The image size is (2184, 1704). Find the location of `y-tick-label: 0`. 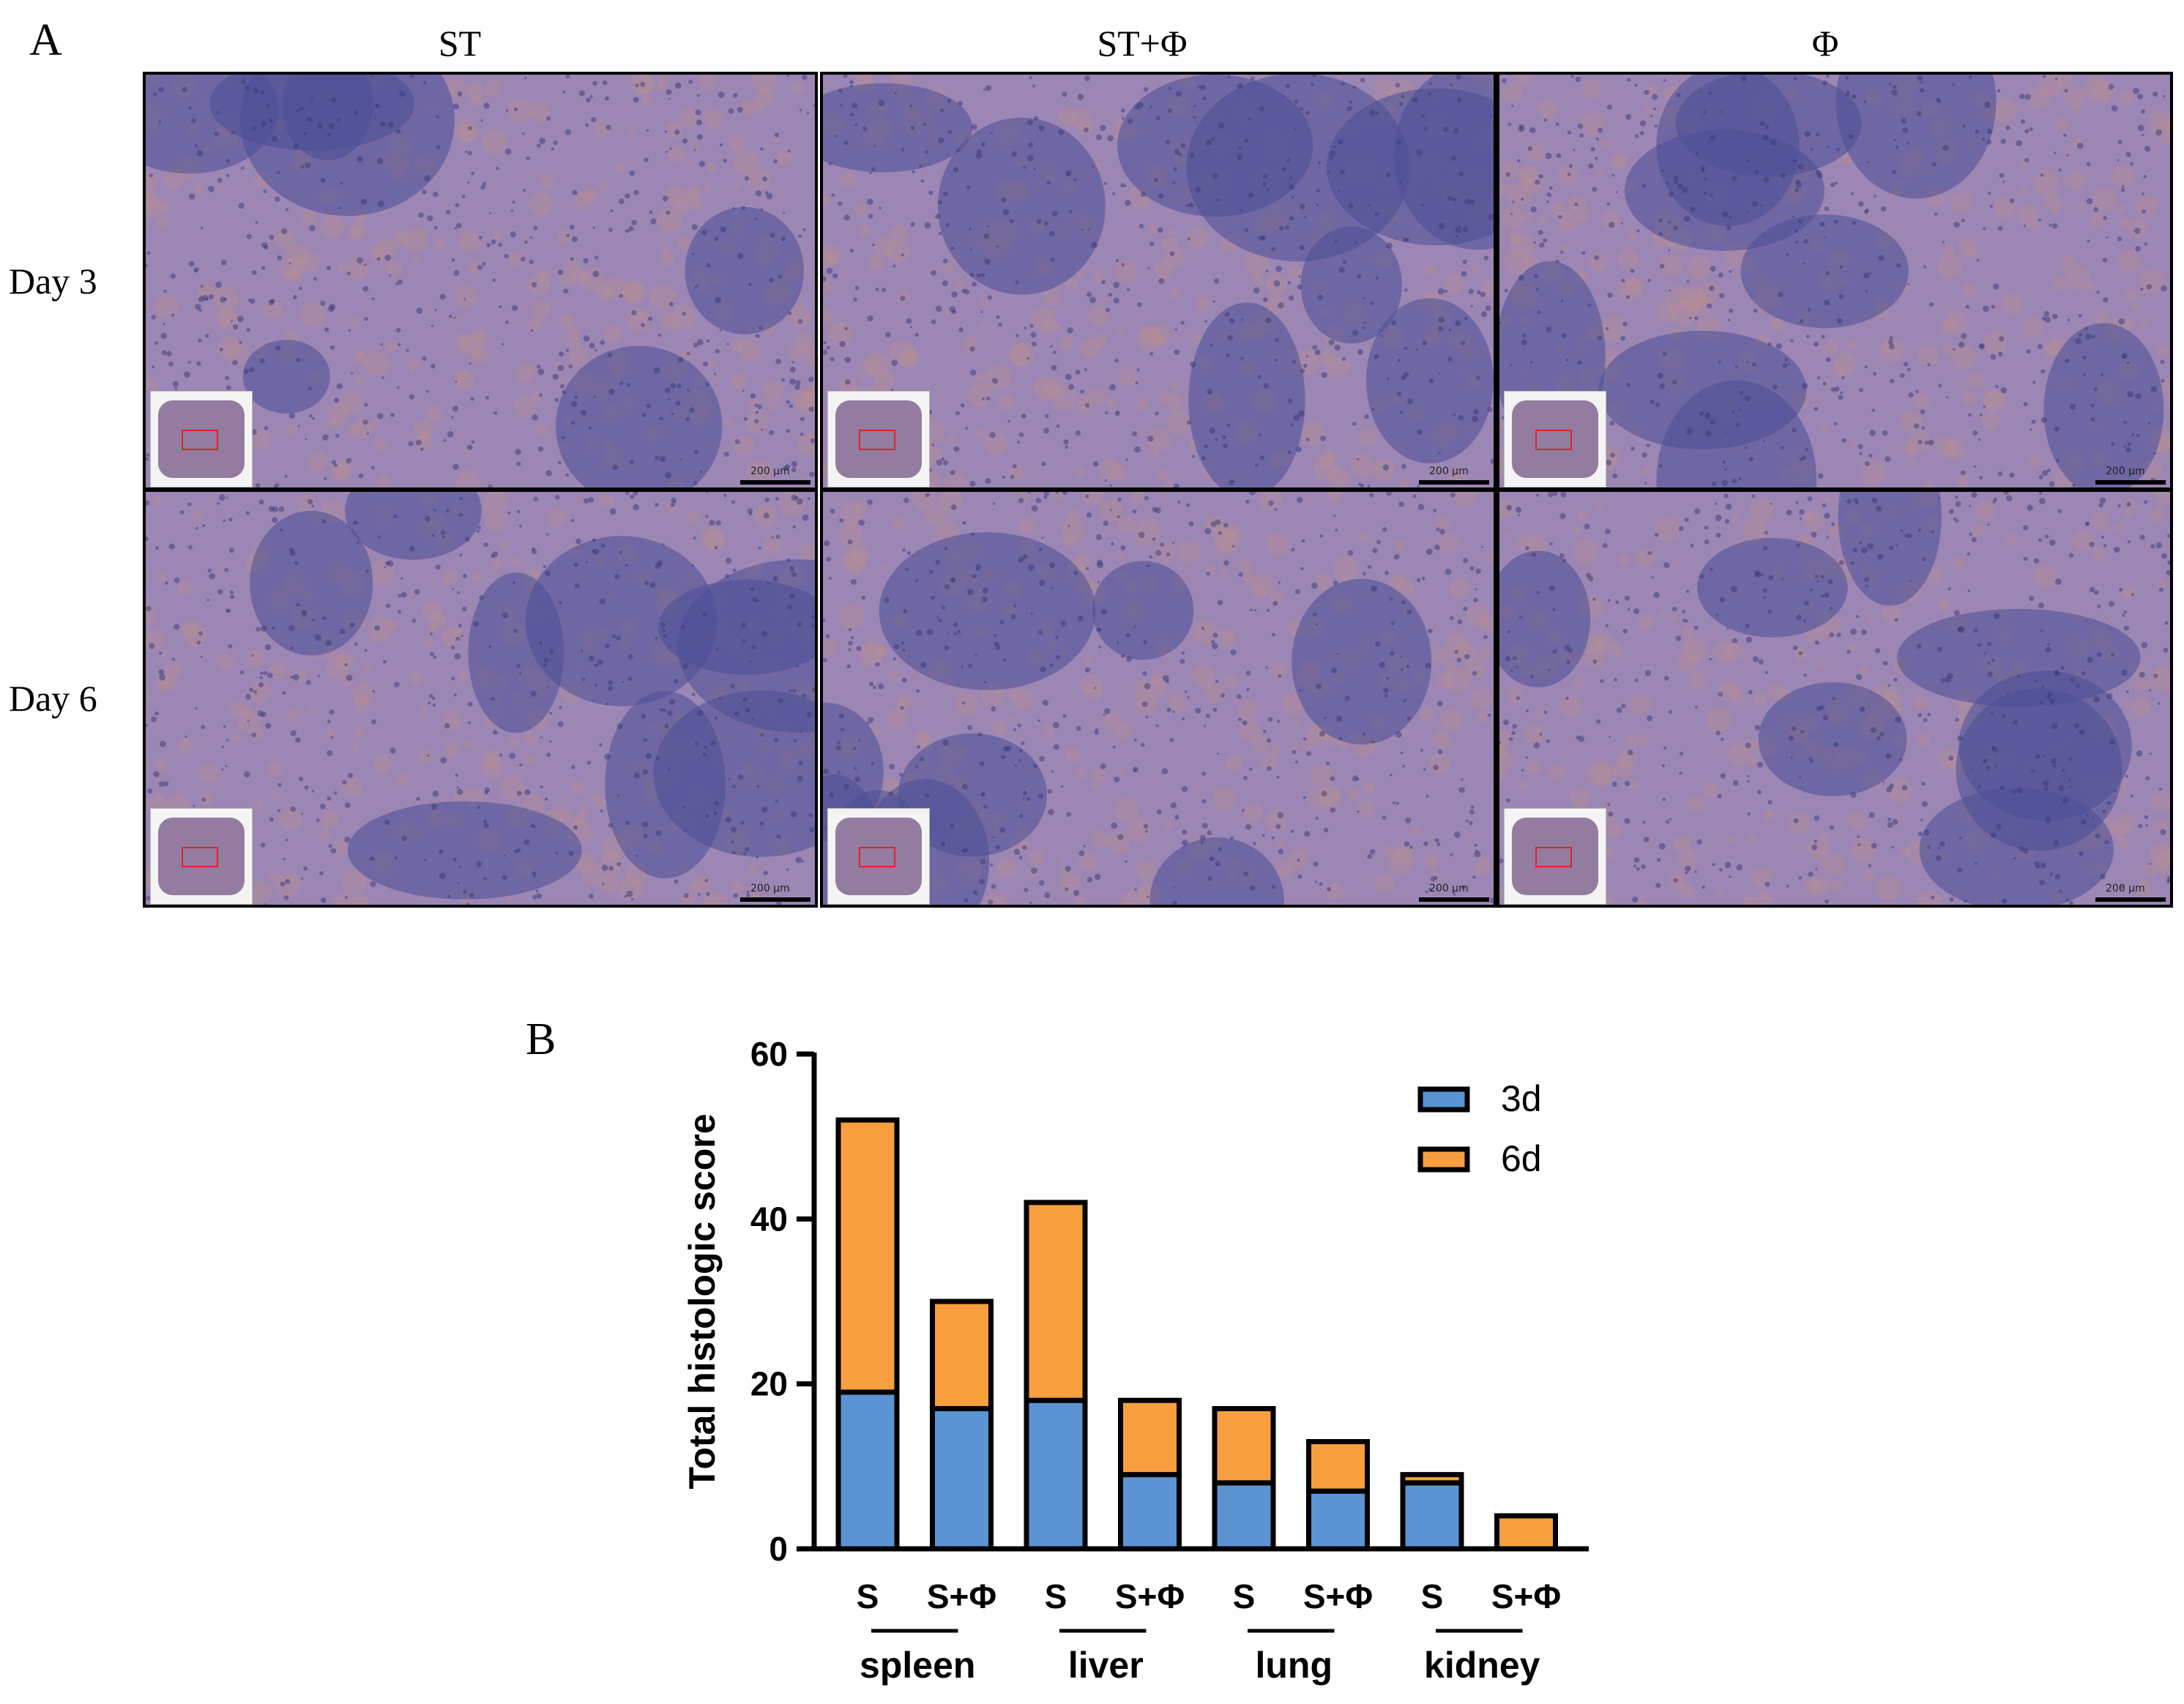

y-tick-label: 0 is located at coordinates (779, 1549).